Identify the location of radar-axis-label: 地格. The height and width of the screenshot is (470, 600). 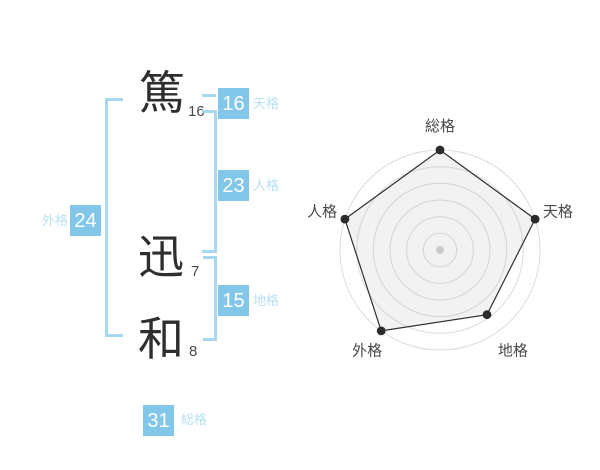
(513, 350).